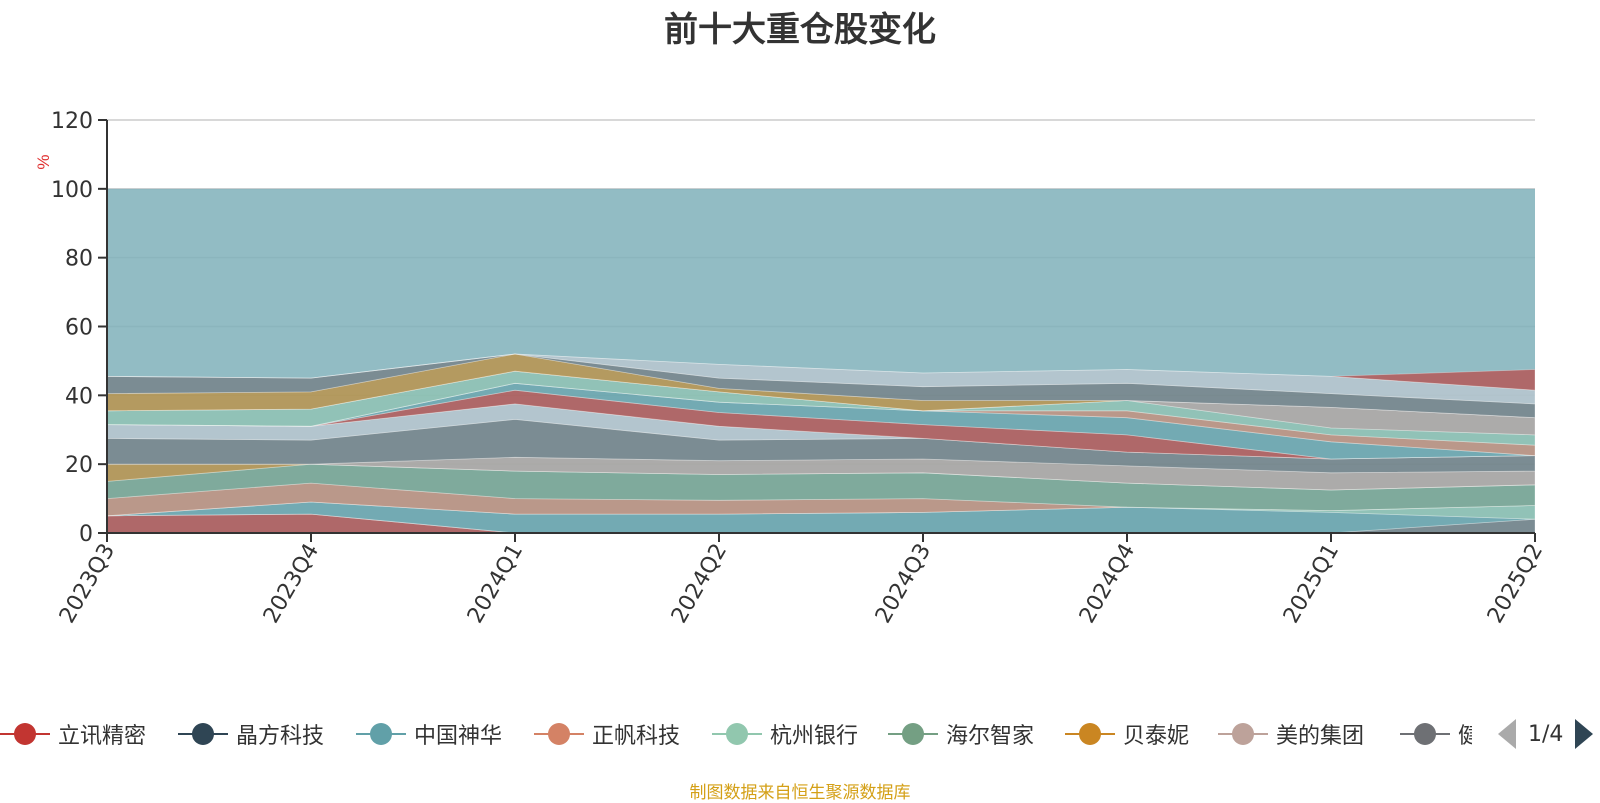  Describe the element at coordinates (458, 736) in the screenshot. I see `legend-label: 中国神华` at that location.